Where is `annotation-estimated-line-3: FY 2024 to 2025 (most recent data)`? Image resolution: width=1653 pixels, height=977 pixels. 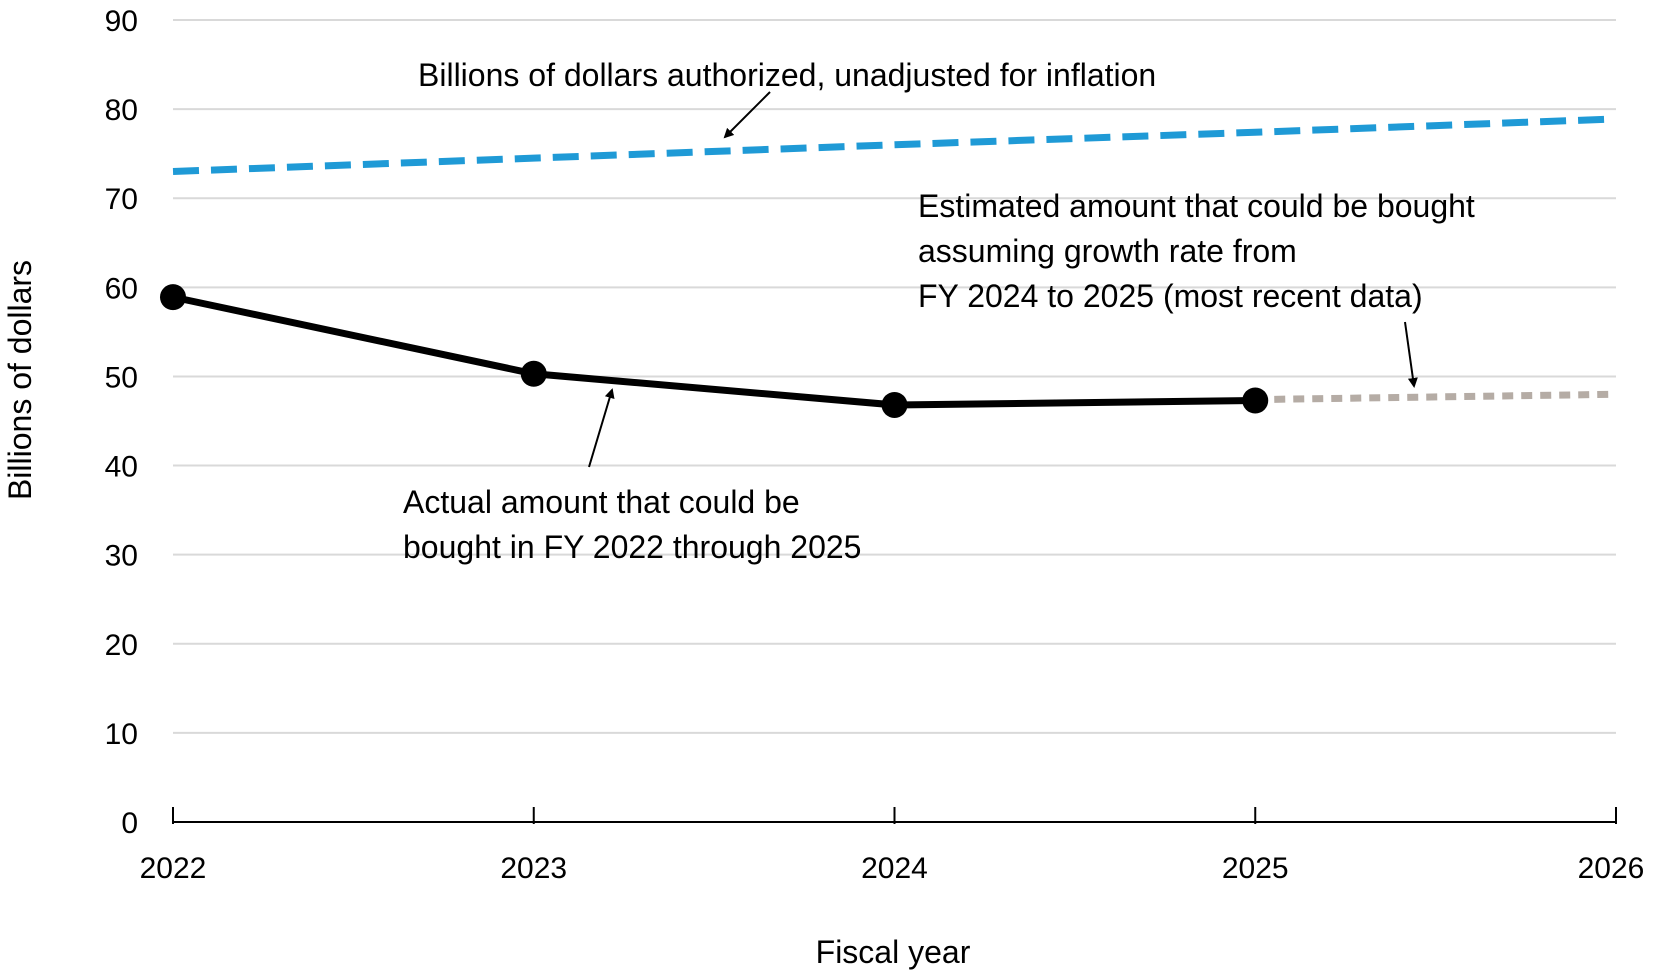
annotation-estimated-line-3: FY 2024 to 2025 (most recent data) is located at coordinates (1170, 296).